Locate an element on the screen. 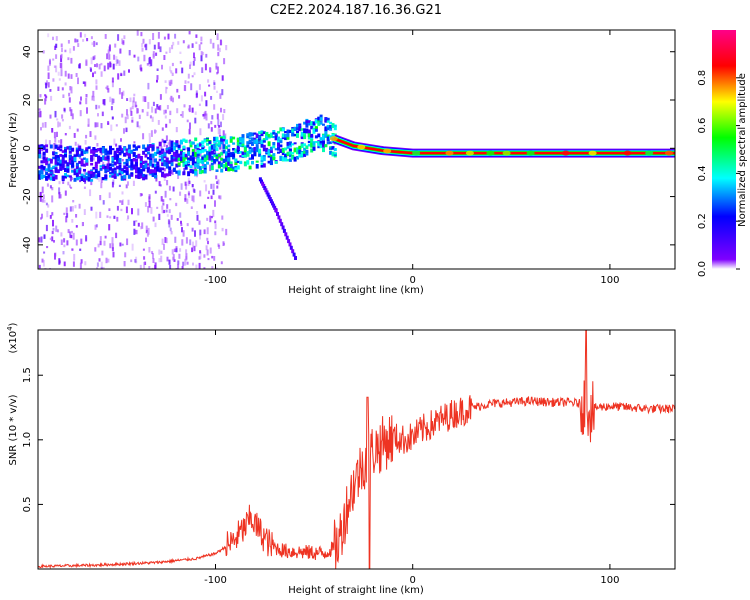 The width and height of the screenshot is (750, 600). spectrogram-x-label: Height of straight line (km) is located at coordinates (356, 290).